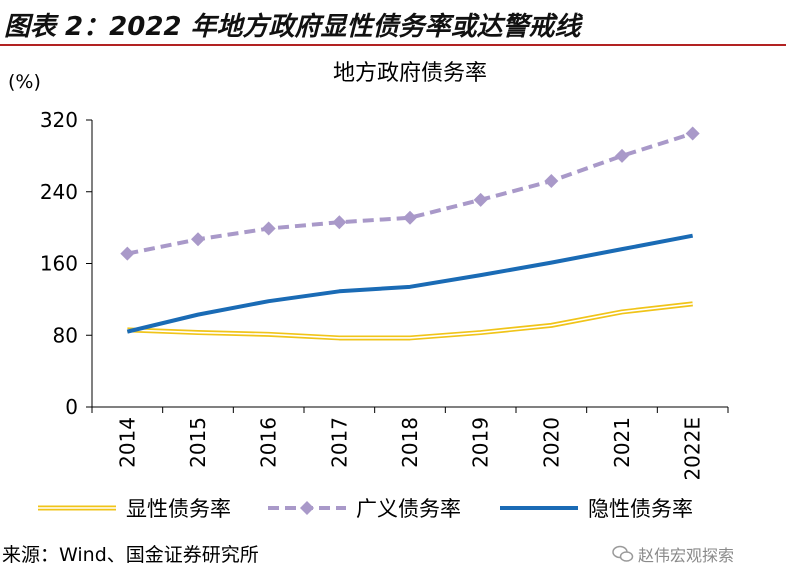 The image size is (786, 572). What do you see at coordinates (686, 555) in the screenshot?
I see `watermark-text: 赵伟宏观探索` at bounding box center [686, 555].